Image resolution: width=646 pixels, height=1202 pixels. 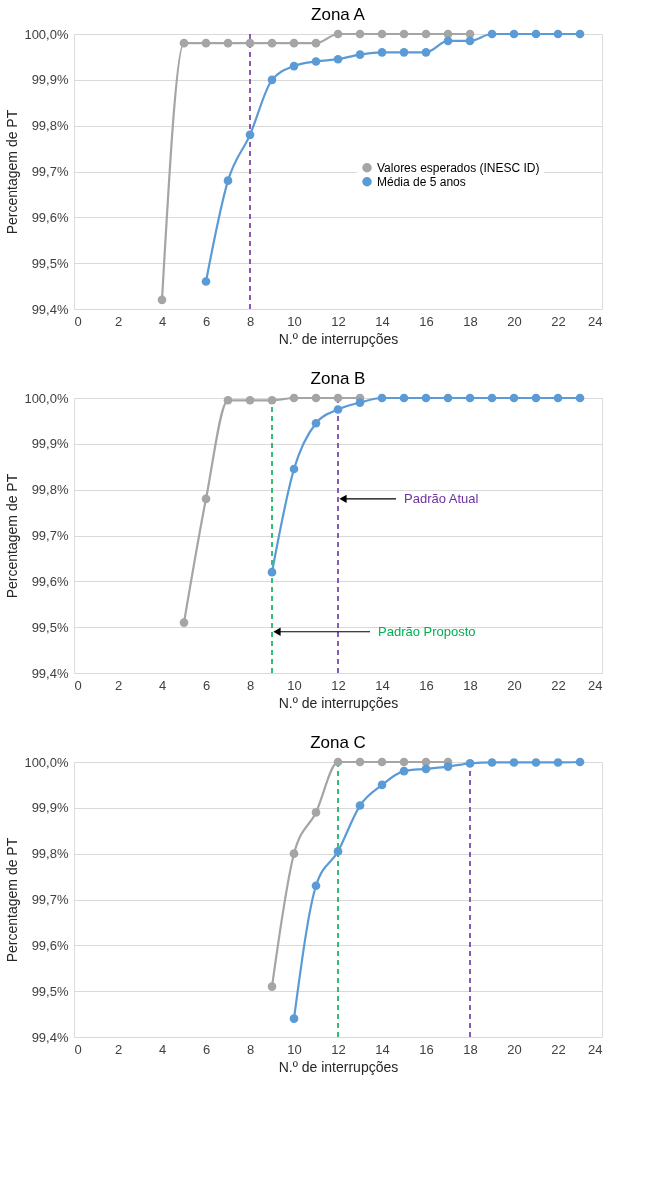 I want to click on annotation: Padrão Atual, so click(x=441, y=498).